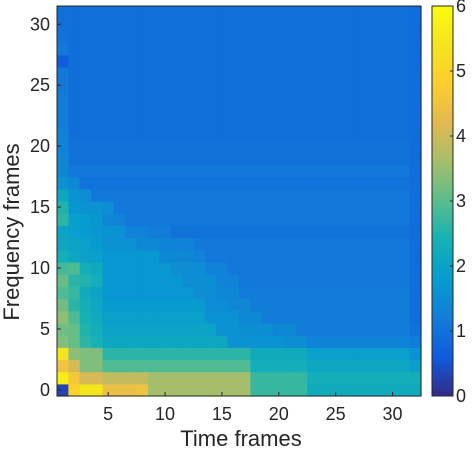  I want to click on colorbar-tick-label: 3, so click(461, 201).